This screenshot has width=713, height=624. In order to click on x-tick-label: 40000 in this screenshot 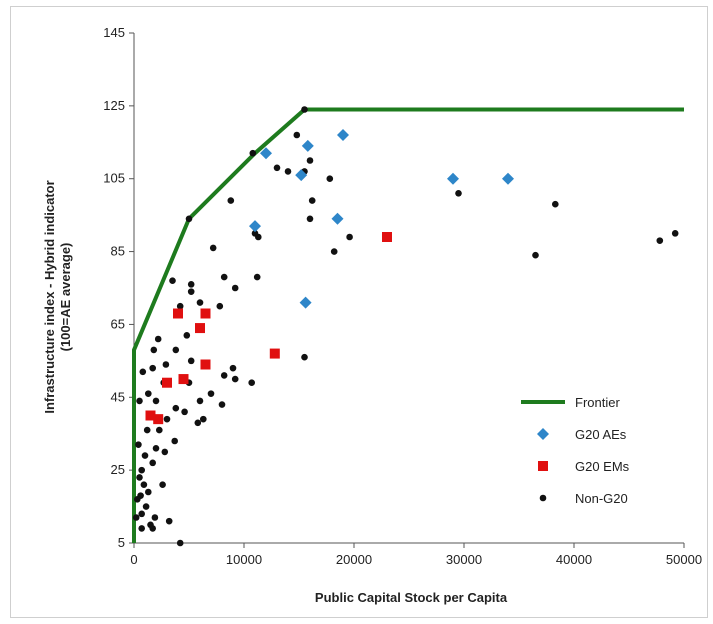, I will do `click(574, 559)`.